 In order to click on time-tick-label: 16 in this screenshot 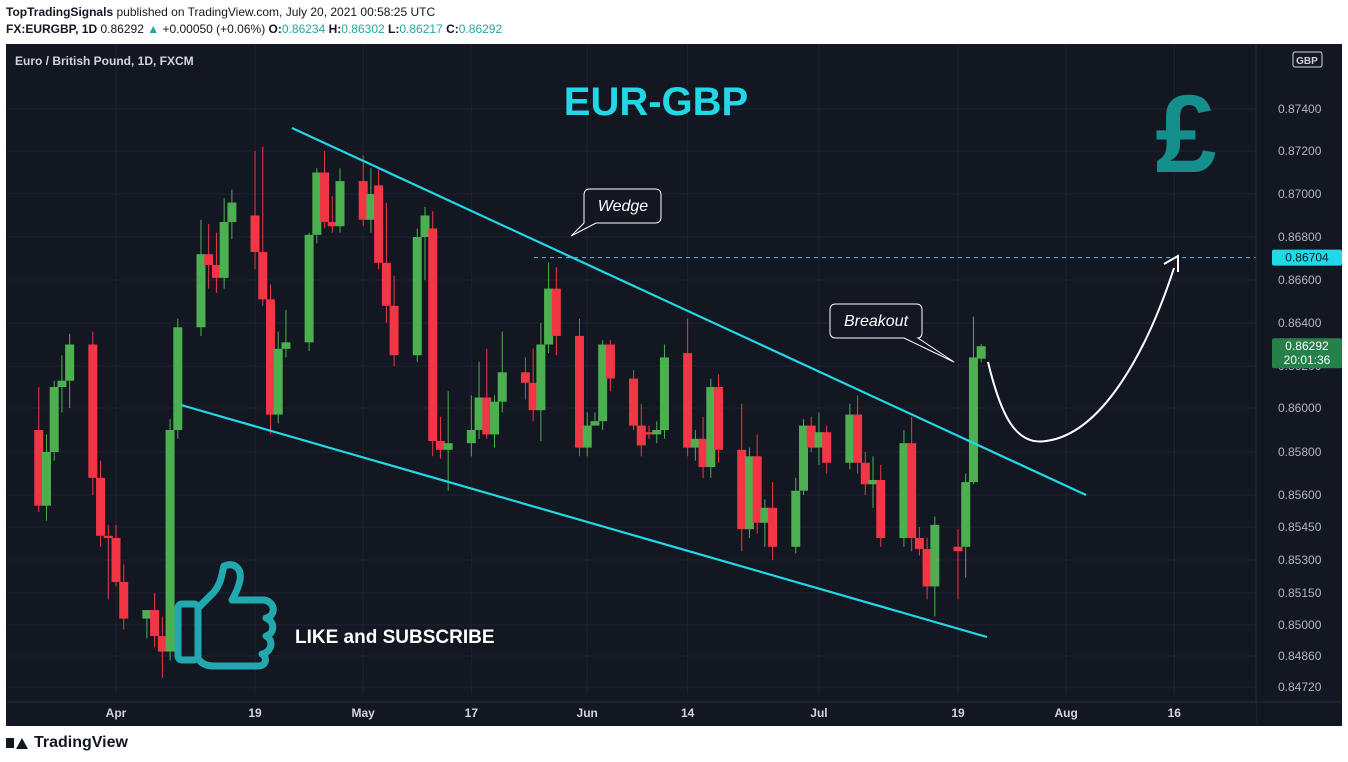, I will do `click(1175, 713)`.